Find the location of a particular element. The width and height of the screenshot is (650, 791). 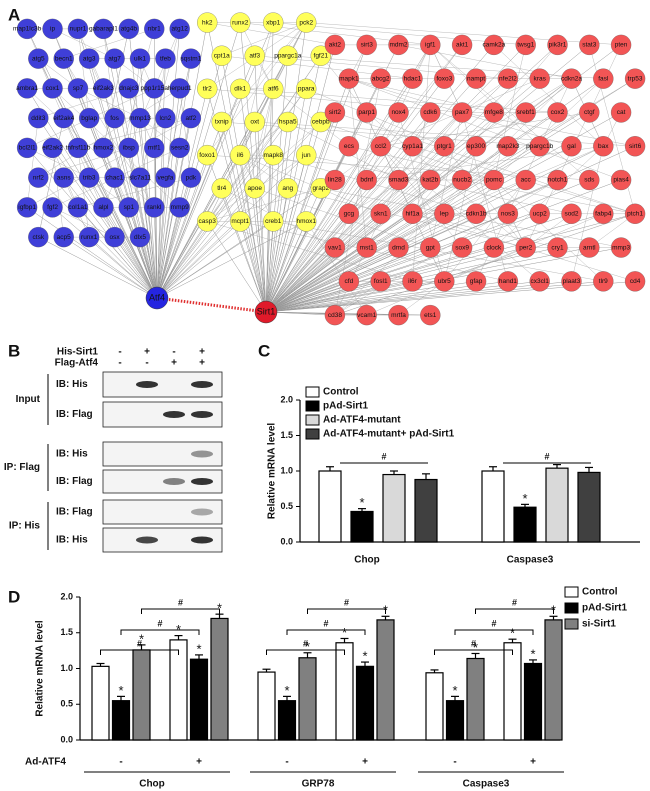

y-tick-label: 2.0 is located at coordinates (286, 399).